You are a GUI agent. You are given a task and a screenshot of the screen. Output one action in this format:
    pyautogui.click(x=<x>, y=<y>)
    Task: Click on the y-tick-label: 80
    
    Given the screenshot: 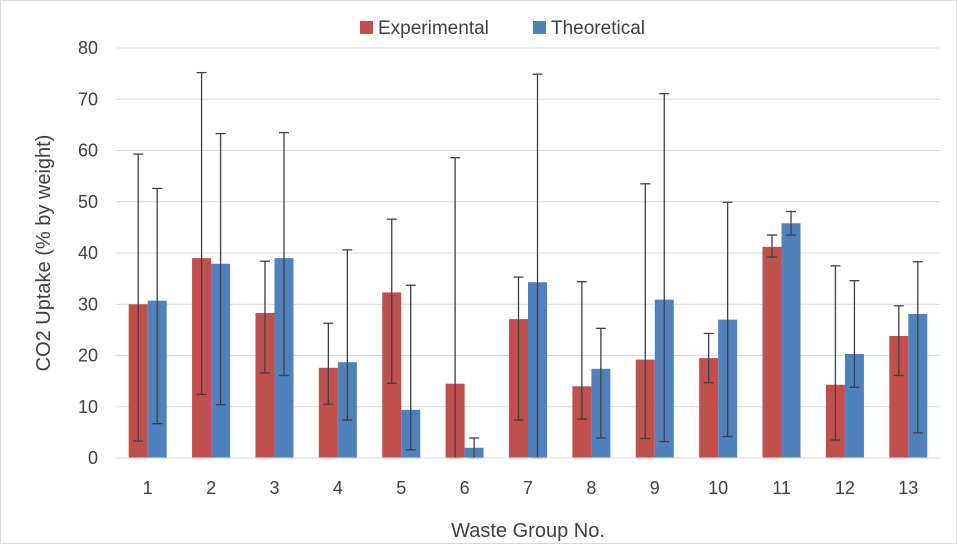 What is the action you would take?
    pyautogui.click(x=88, y=48)
    